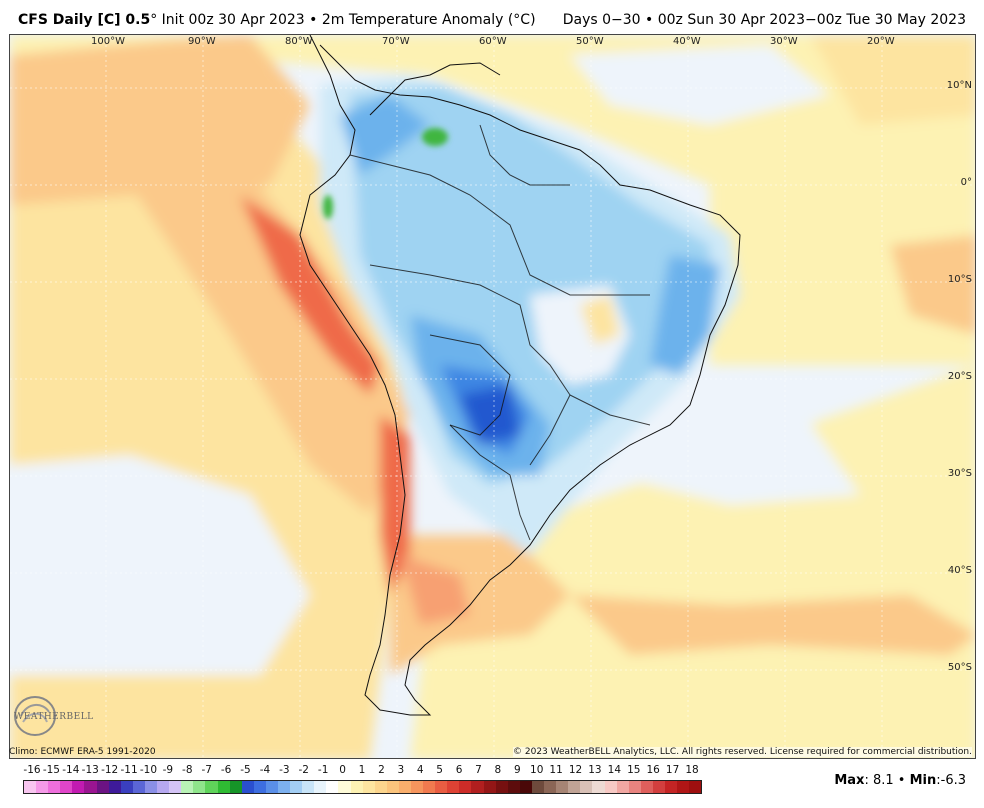  What do you see at coordinates (687, 41) in the screenshot?
I see `longitude-label: 40°W` at bounding box center [687, 41].